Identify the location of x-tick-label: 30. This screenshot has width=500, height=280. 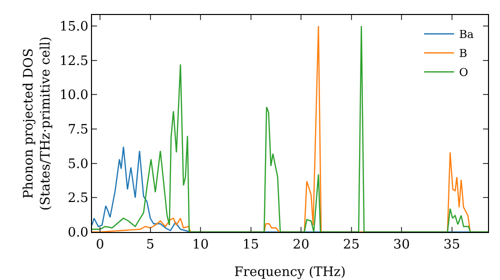
(401, 245).